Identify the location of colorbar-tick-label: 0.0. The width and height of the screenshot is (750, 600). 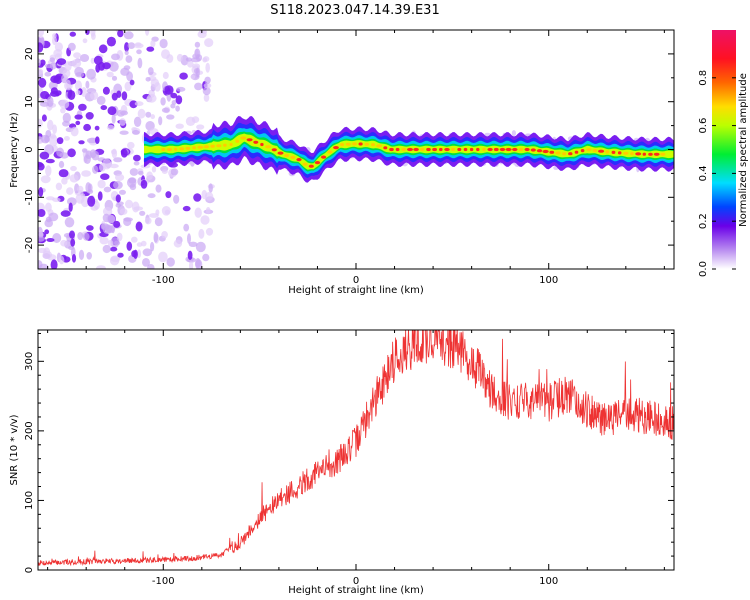
(703, 269).